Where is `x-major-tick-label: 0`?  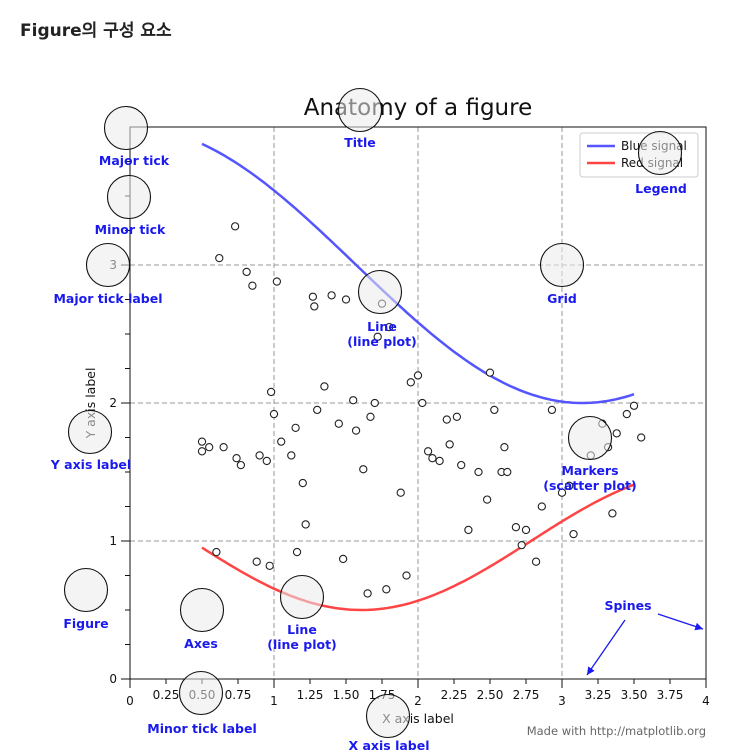 x-major-tick-label: 0 is located at coordinates (130, 701).